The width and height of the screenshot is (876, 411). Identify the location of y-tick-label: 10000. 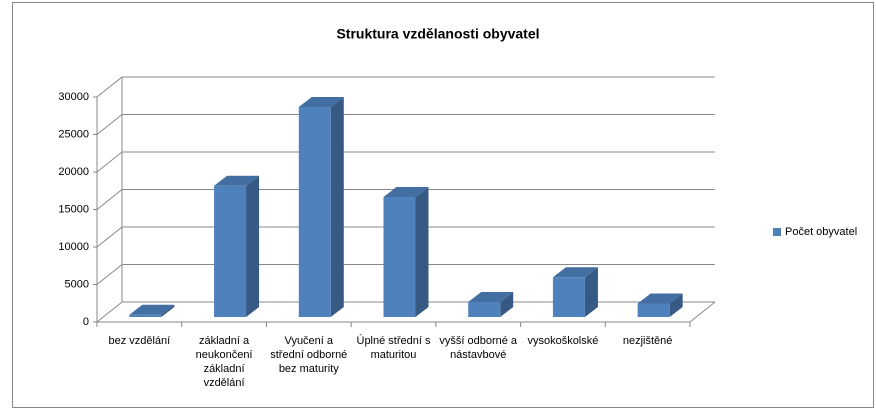
(73, 247).